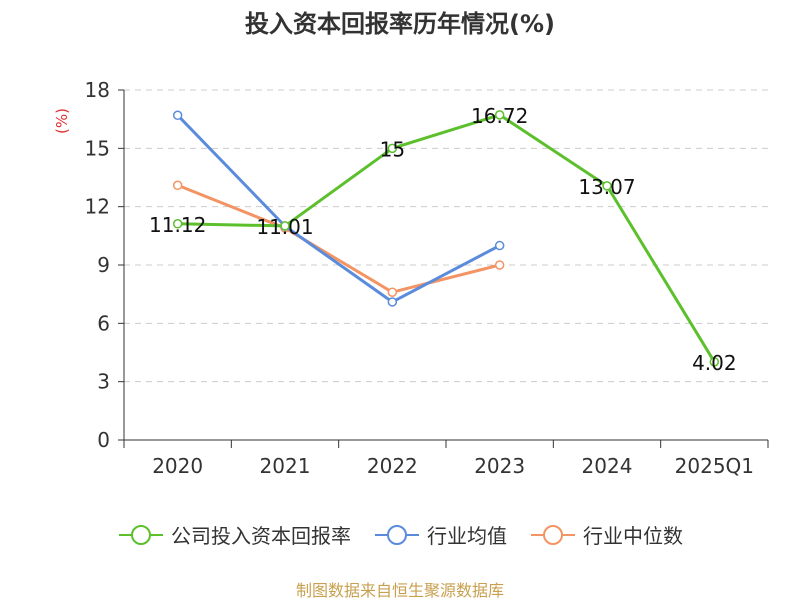 This screenshot has width=800, height=601. I want to click on legend: 公司投入资本回报率 行业均值 行业中位数, so click(400, 534).